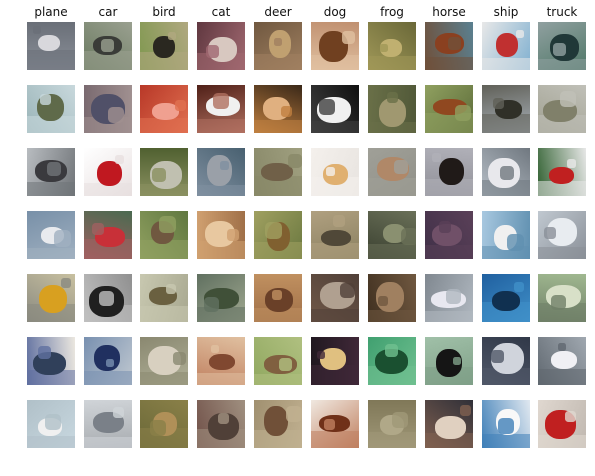 The width and height of the screenshot is (595, 476). What do you see at coordinates (164, 12) in the screenshot?
I see `column-label-bird: bird` at bounding box center [164, 12].